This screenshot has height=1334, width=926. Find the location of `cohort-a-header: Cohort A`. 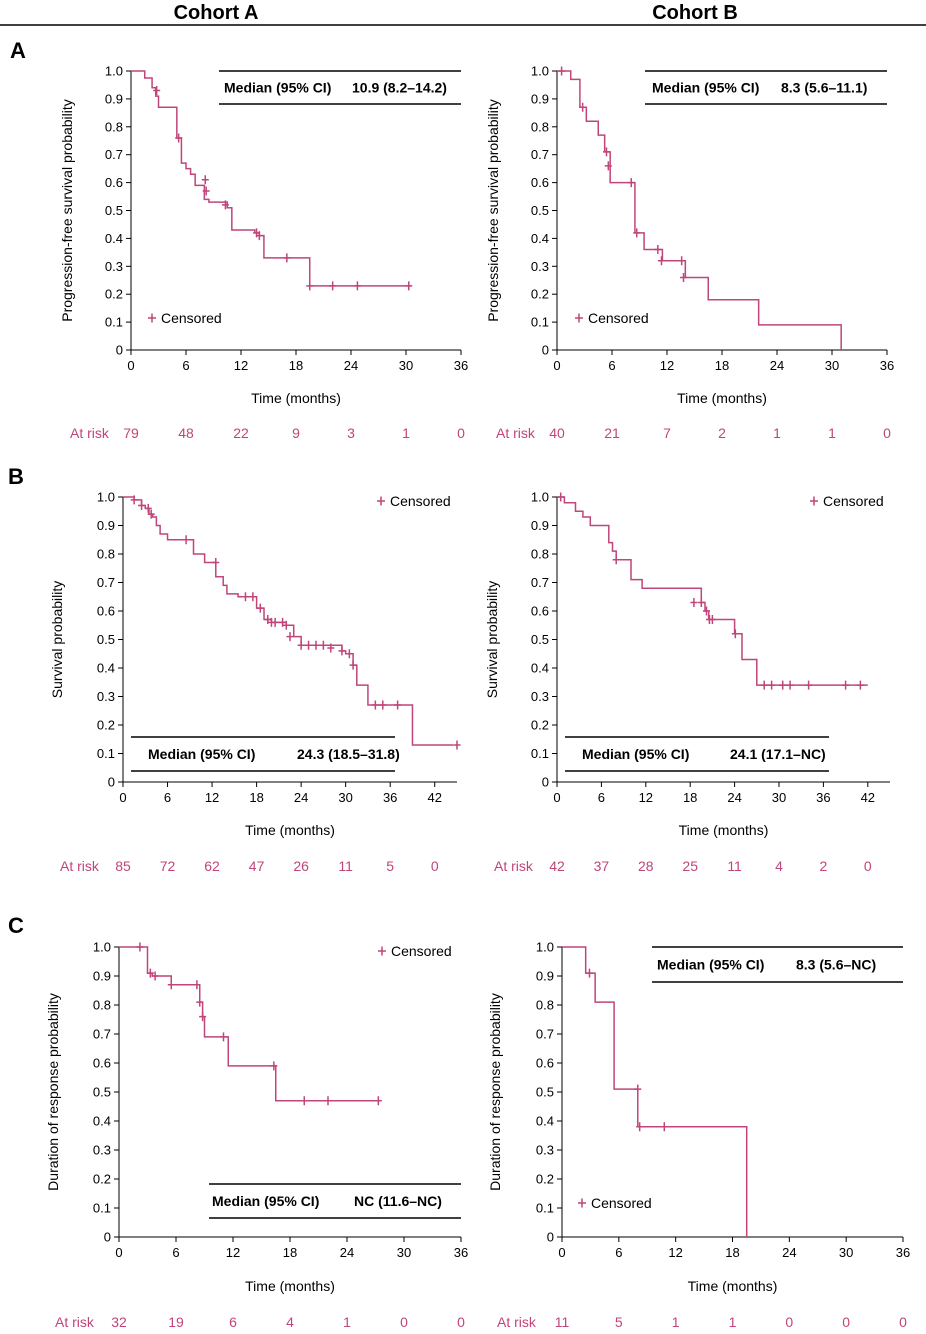

cohort-a-header: Cohort A is located at coordinates (216, 13).